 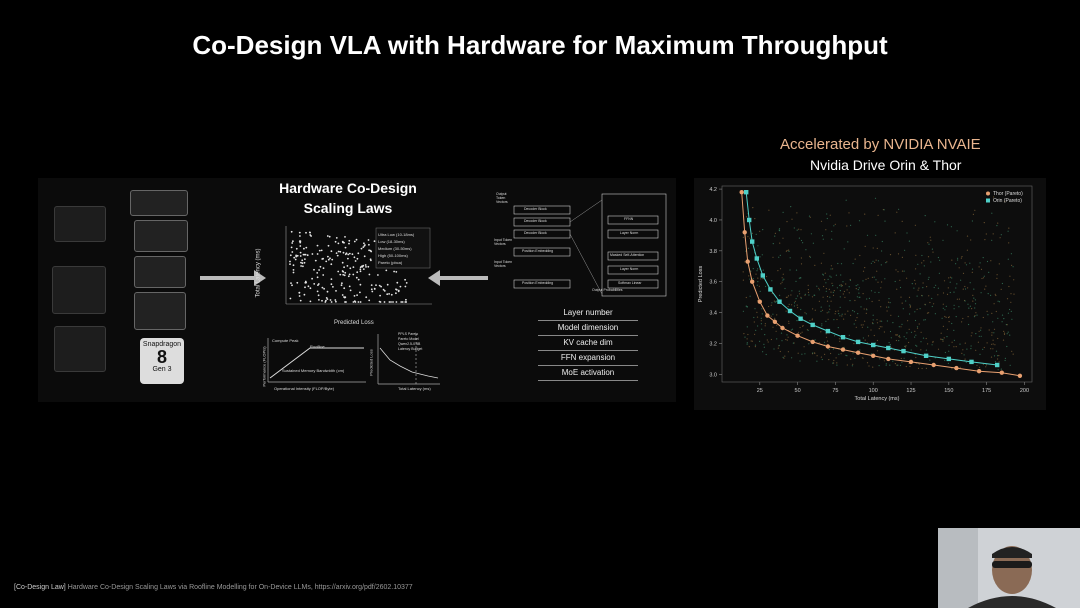 What do you see at coordinates (701, 284) in the screenshot?
I see `y-axis-label: Predicted Loss` at bounding box center [701, 284].